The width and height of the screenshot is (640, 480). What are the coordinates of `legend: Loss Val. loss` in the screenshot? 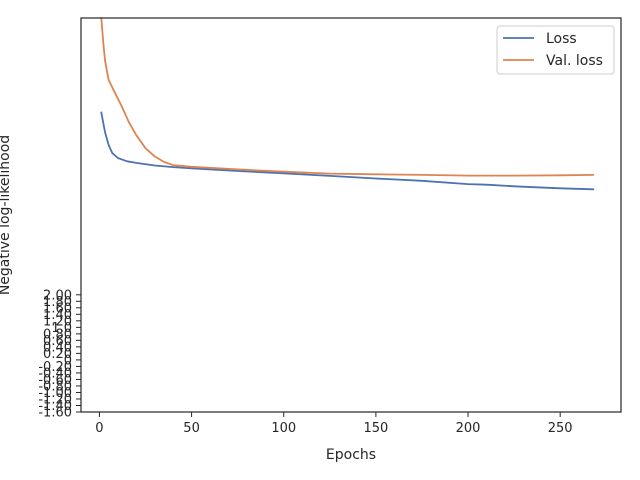 It's located at (555, 50).